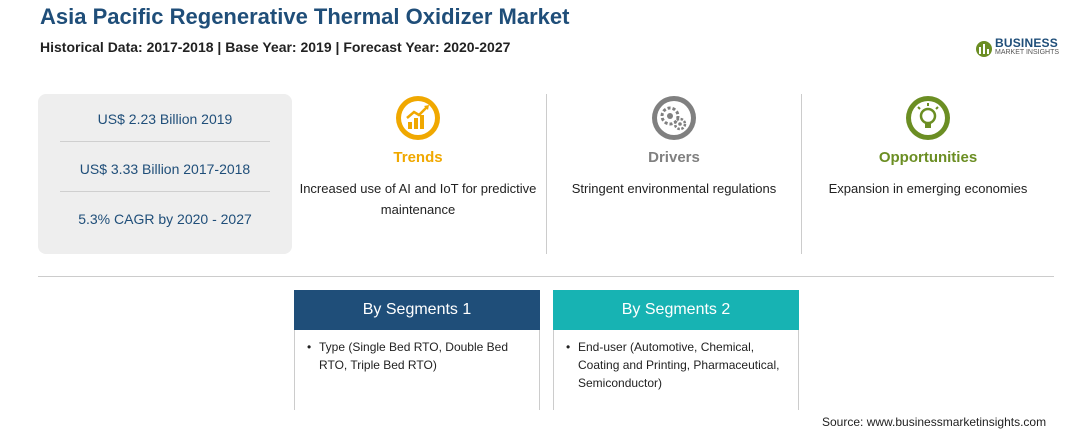  Describe the element at coordinates (418, 118) in the screenshot. I see `trend-chart-icon` at that location.